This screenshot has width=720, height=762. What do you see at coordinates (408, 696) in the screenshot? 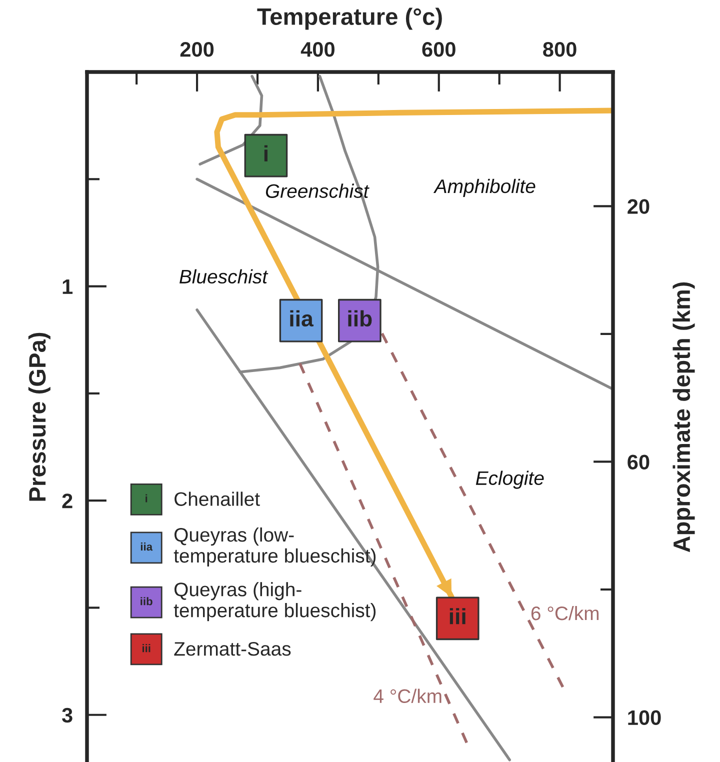
I see `annotation: 4 °C/km` at bounding box center [408, 696].